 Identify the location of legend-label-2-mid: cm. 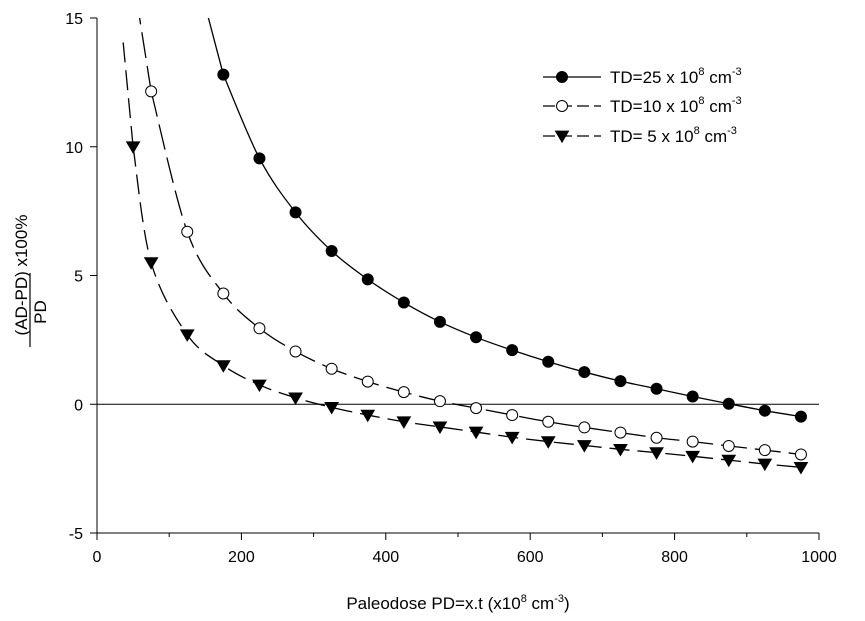
(717, 106).